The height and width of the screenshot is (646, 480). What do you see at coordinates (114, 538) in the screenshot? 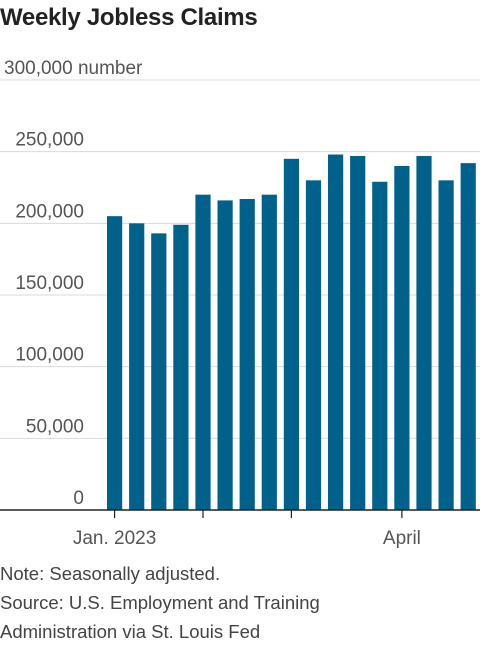
I see `x-tick-label: Jan. 2023` at bounding box center [114, 538].